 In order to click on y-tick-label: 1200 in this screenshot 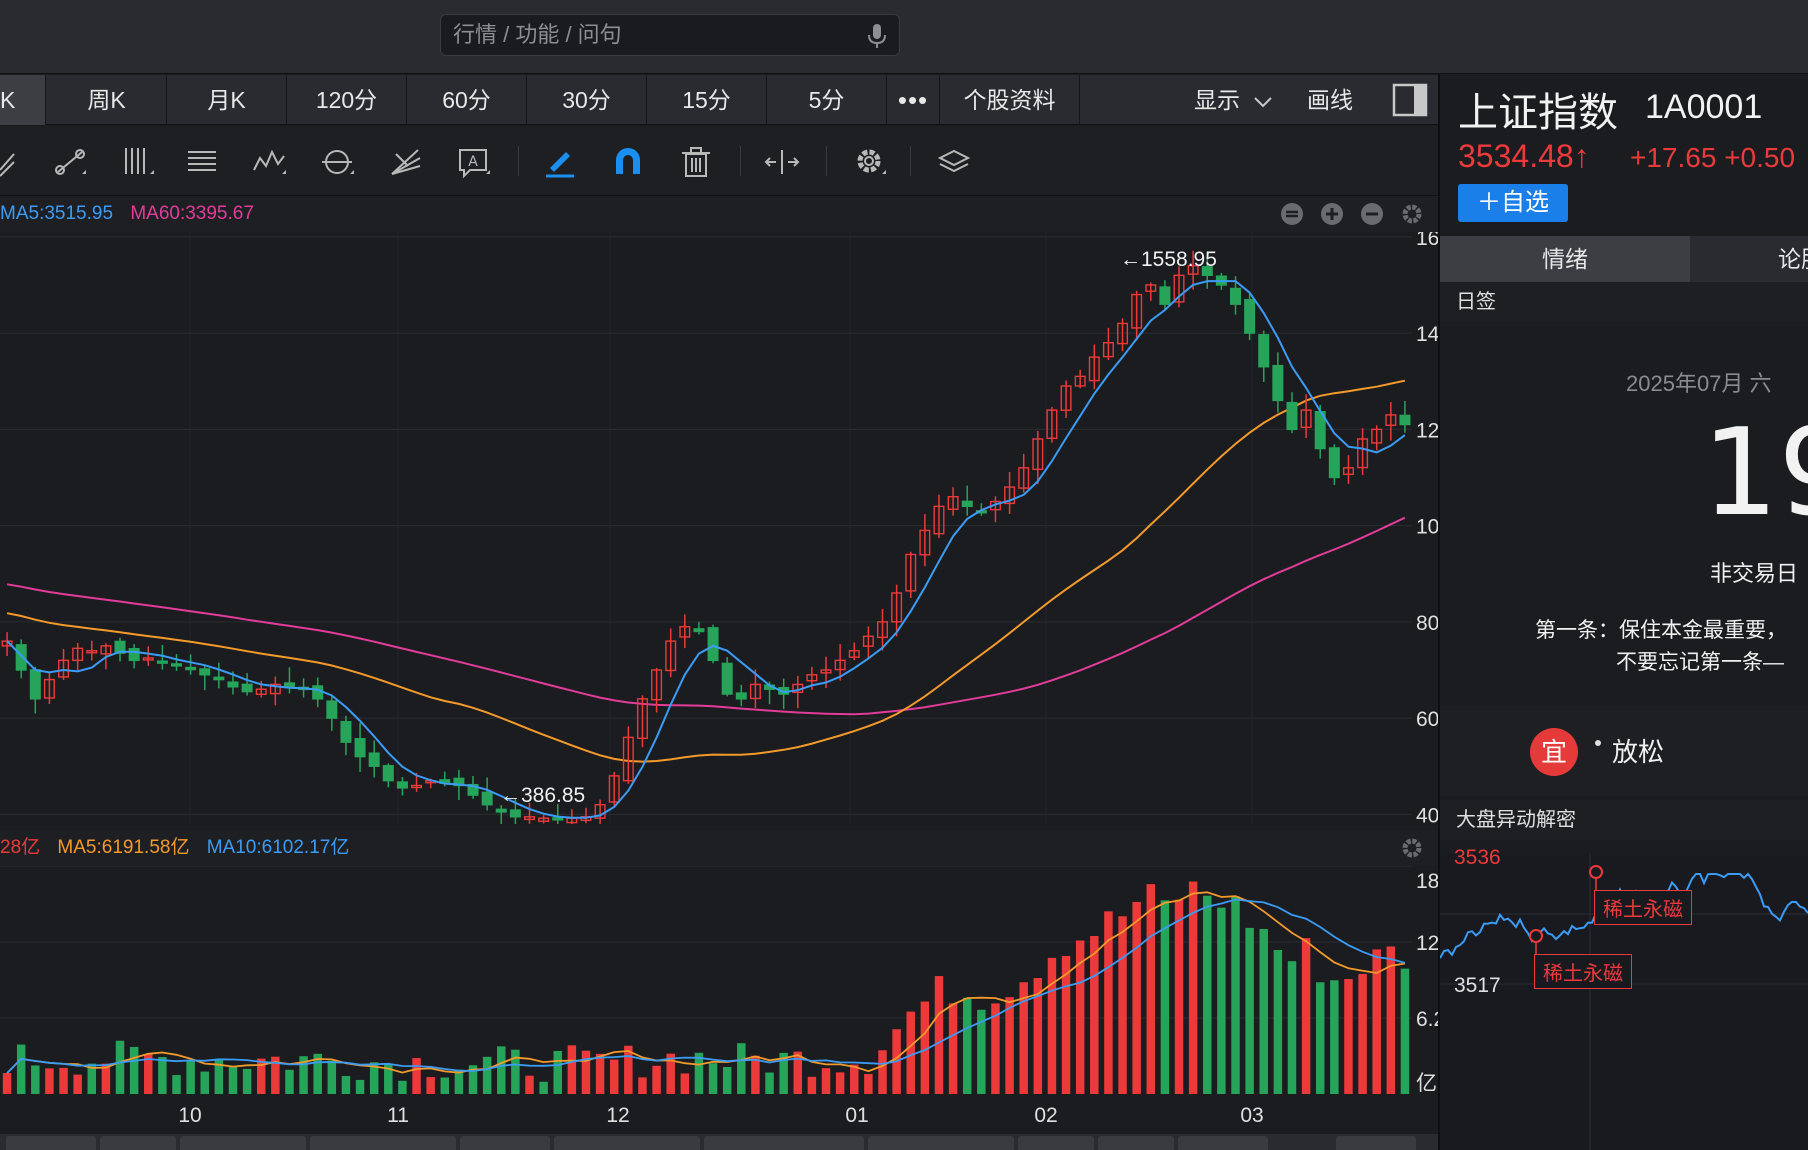, I will do `click(1427, 430)`.